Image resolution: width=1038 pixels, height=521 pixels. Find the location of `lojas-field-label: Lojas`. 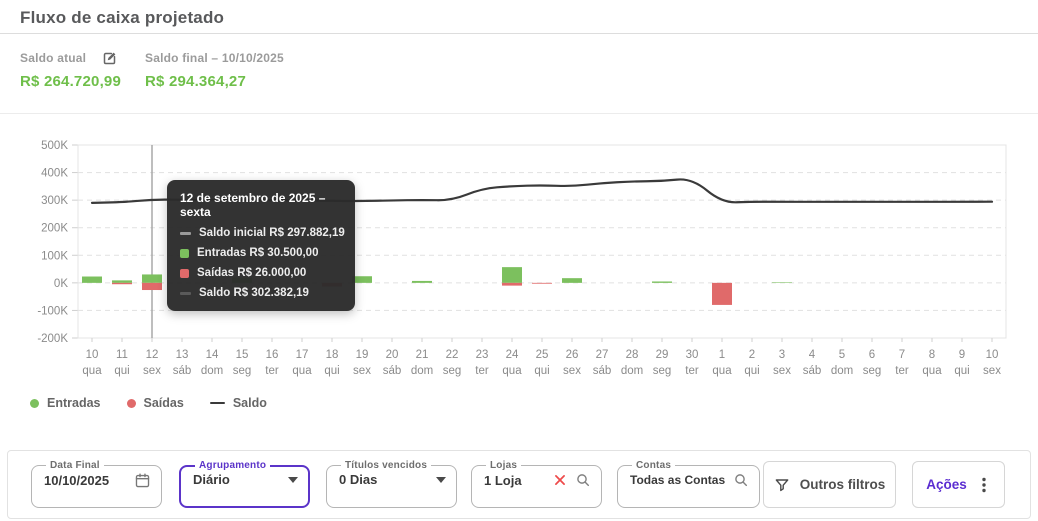

lojas-field-label: Lojas is located at coordinates (504, 465).